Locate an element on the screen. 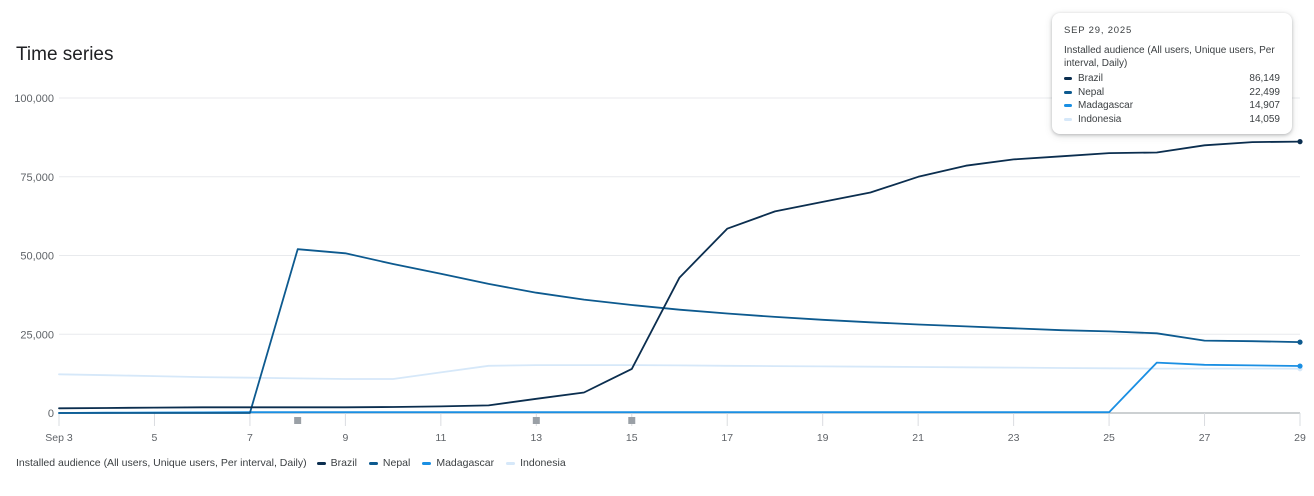  tooltip-value-brazil: 86,149 is located at coordinates (1264, 79).